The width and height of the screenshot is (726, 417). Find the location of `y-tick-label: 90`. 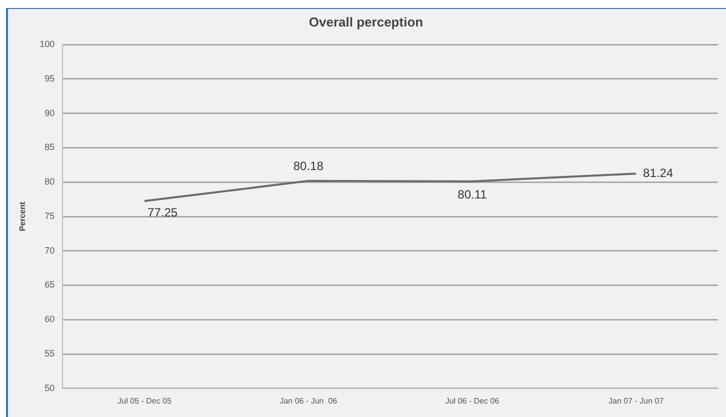

y-tick-label: 90 is located at coordinates (49, 113).